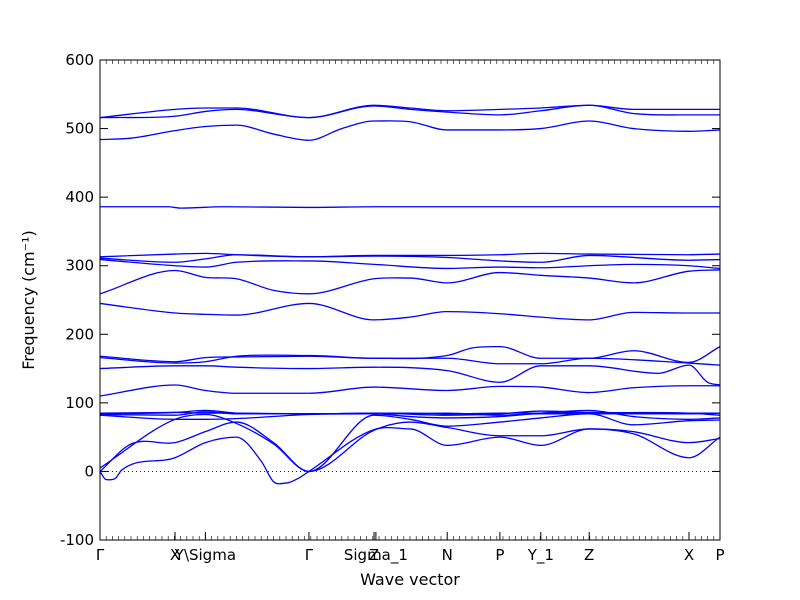 Image resolution: width=800 pixels, height=600 pixels. What do you see at coordinates (79, 129) in the screenshot?
I see `y-tick-label: 500` at bounding box center [79, 129].